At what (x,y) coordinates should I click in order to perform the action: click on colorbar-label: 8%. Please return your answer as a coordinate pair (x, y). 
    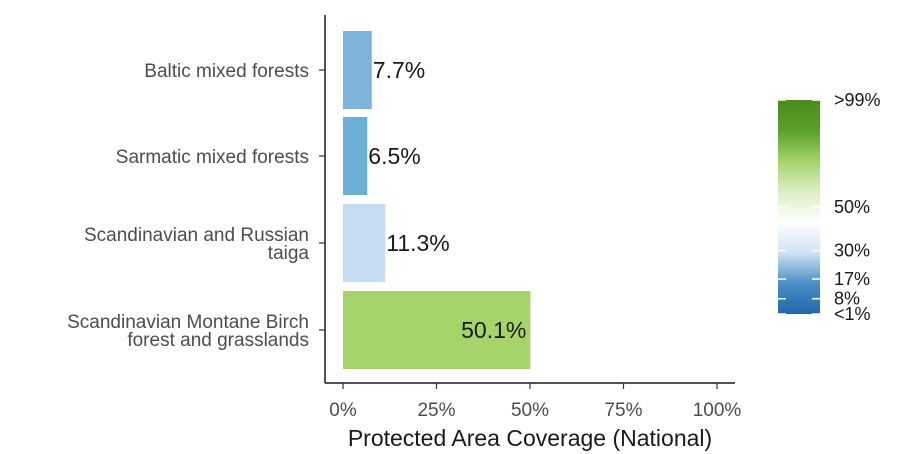
    Looking at the image, I should click on (847, 299).